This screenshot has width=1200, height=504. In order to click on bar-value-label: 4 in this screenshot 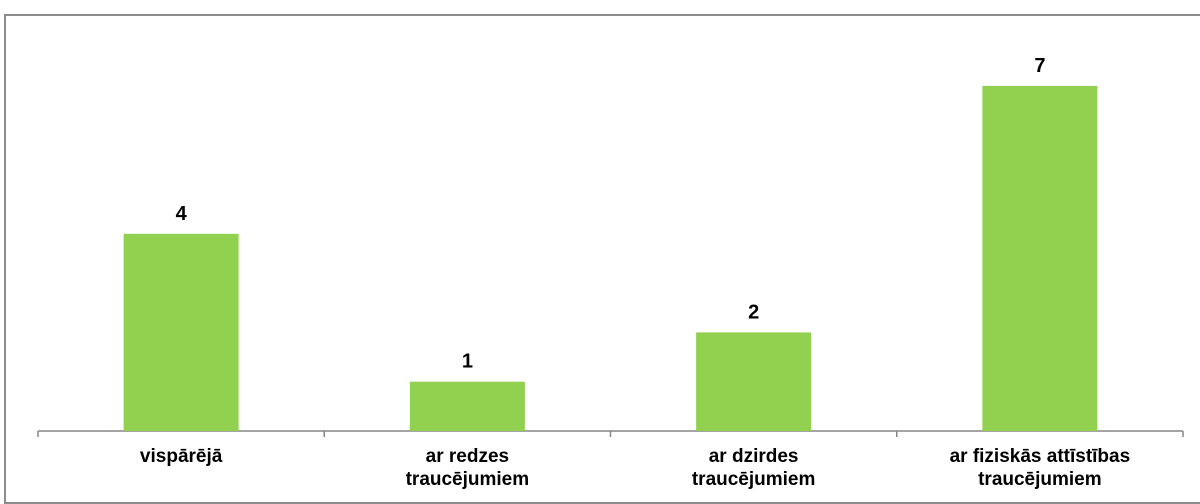, I will do `click(182, 214)`.